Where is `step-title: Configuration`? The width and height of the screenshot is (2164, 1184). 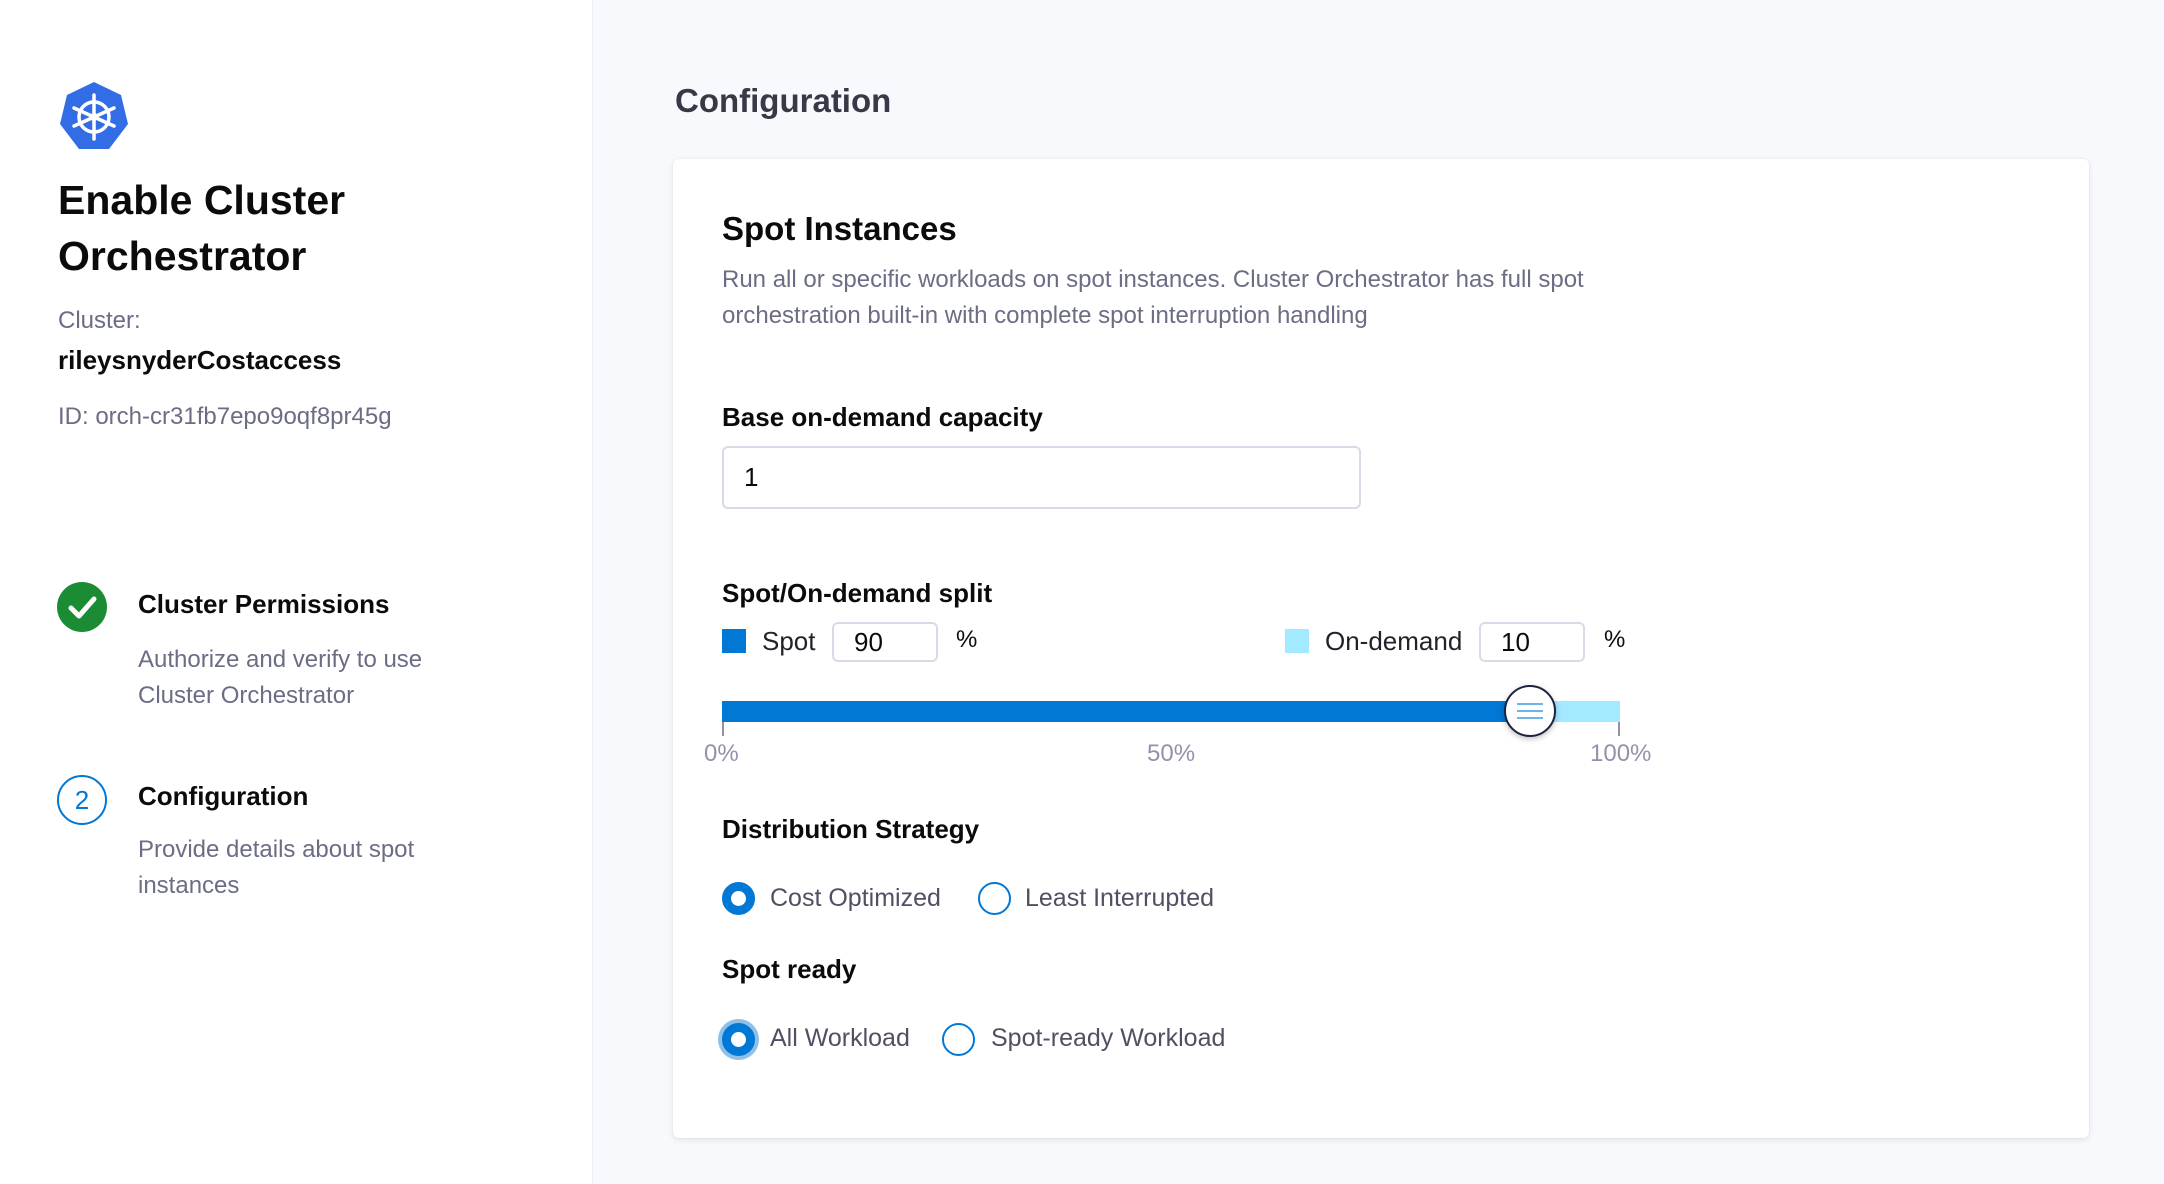 step-title: Configuration is located at coordinates (223, 796).